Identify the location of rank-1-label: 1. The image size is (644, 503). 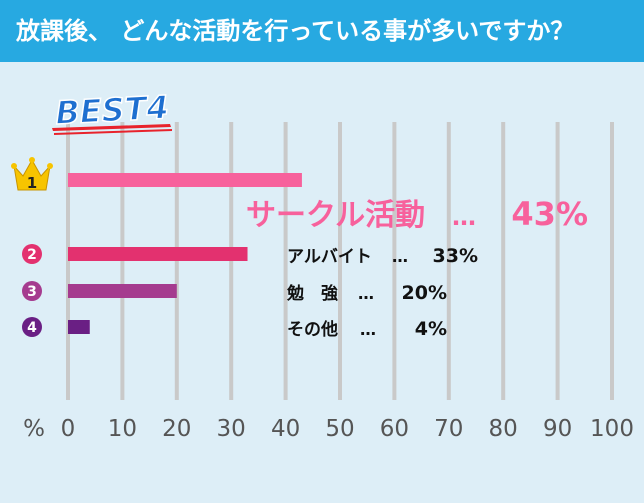
(32, 183).